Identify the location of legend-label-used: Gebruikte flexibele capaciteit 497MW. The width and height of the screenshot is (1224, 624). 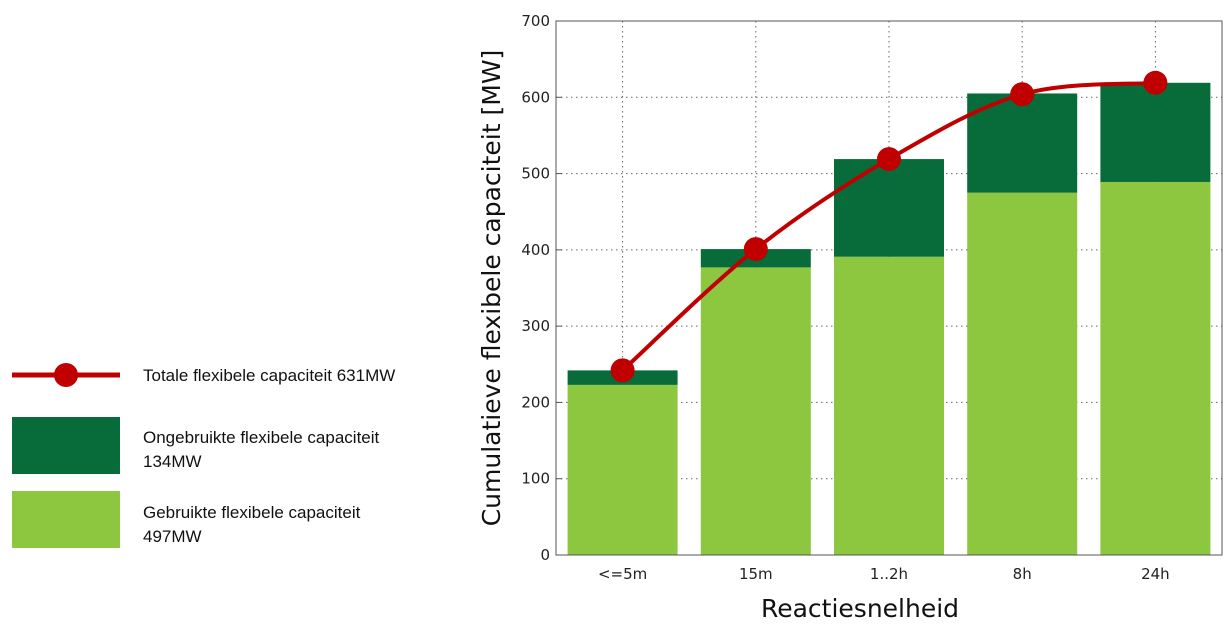
(252, 524).